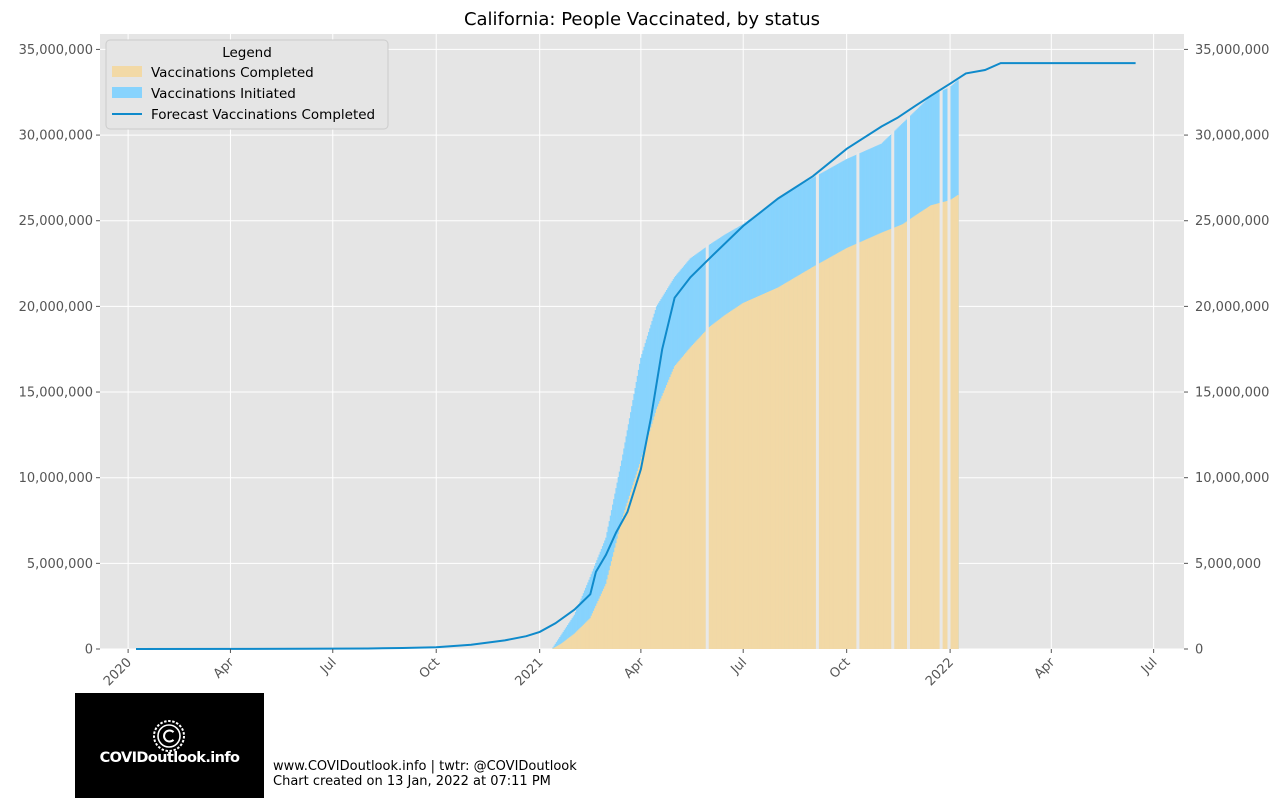 The image size is (1283, 808). What do you see at coordinates (1199, 650) in the screenshot?
I see `y-tick-label-right: 0` at bounding box center [1199, 650].